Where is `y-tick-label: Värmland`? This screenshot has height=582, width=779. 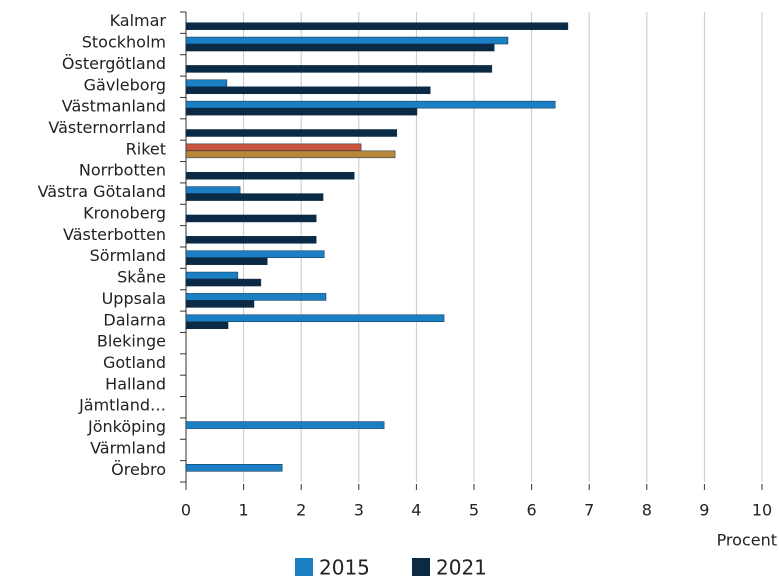
y-tick-label: Värmland is located at coordinates (128, 447).